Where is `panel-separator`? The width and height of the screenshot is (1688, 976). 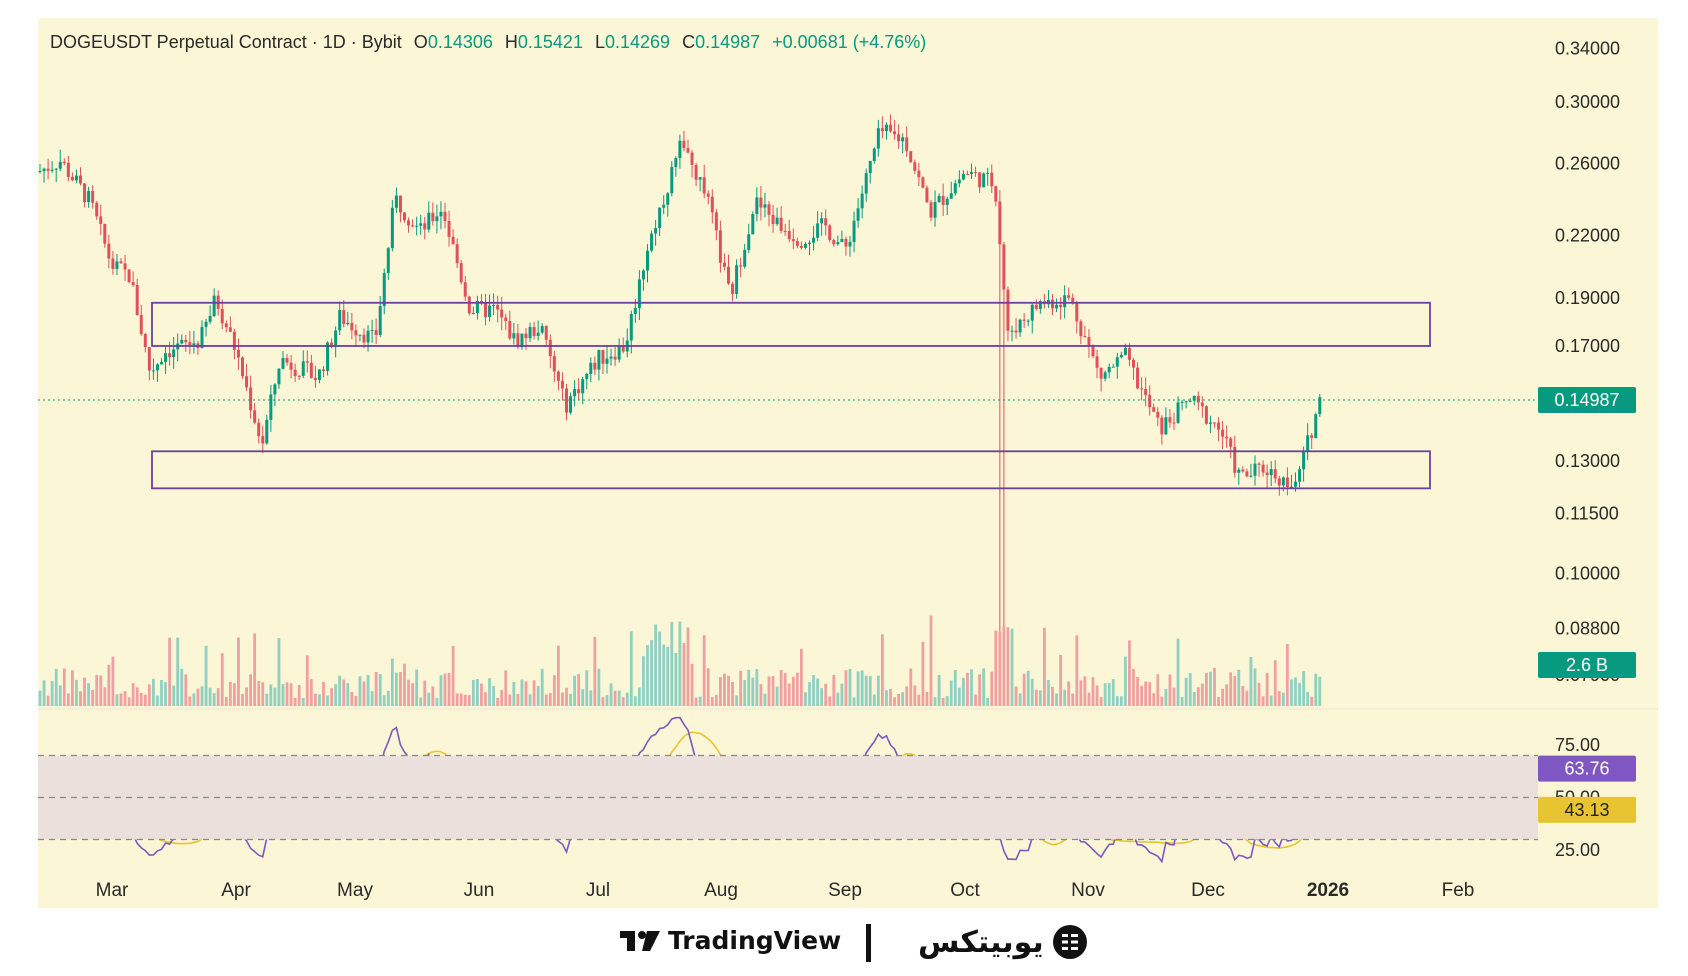 panel-separator is located at coordinates (848, 709).